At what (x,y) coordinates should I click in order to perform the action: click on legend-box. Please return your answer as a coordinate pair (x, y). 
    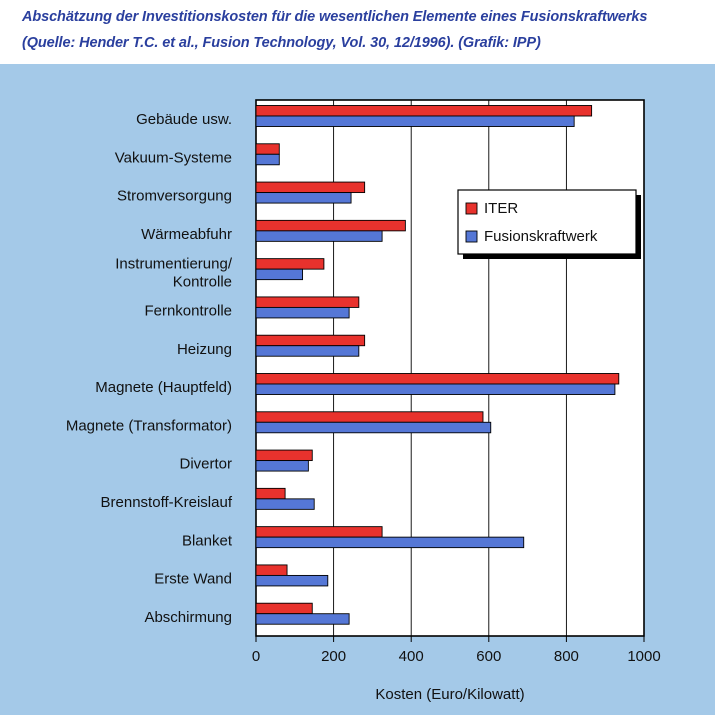
    Looking at the image, I should click on (547, 222).